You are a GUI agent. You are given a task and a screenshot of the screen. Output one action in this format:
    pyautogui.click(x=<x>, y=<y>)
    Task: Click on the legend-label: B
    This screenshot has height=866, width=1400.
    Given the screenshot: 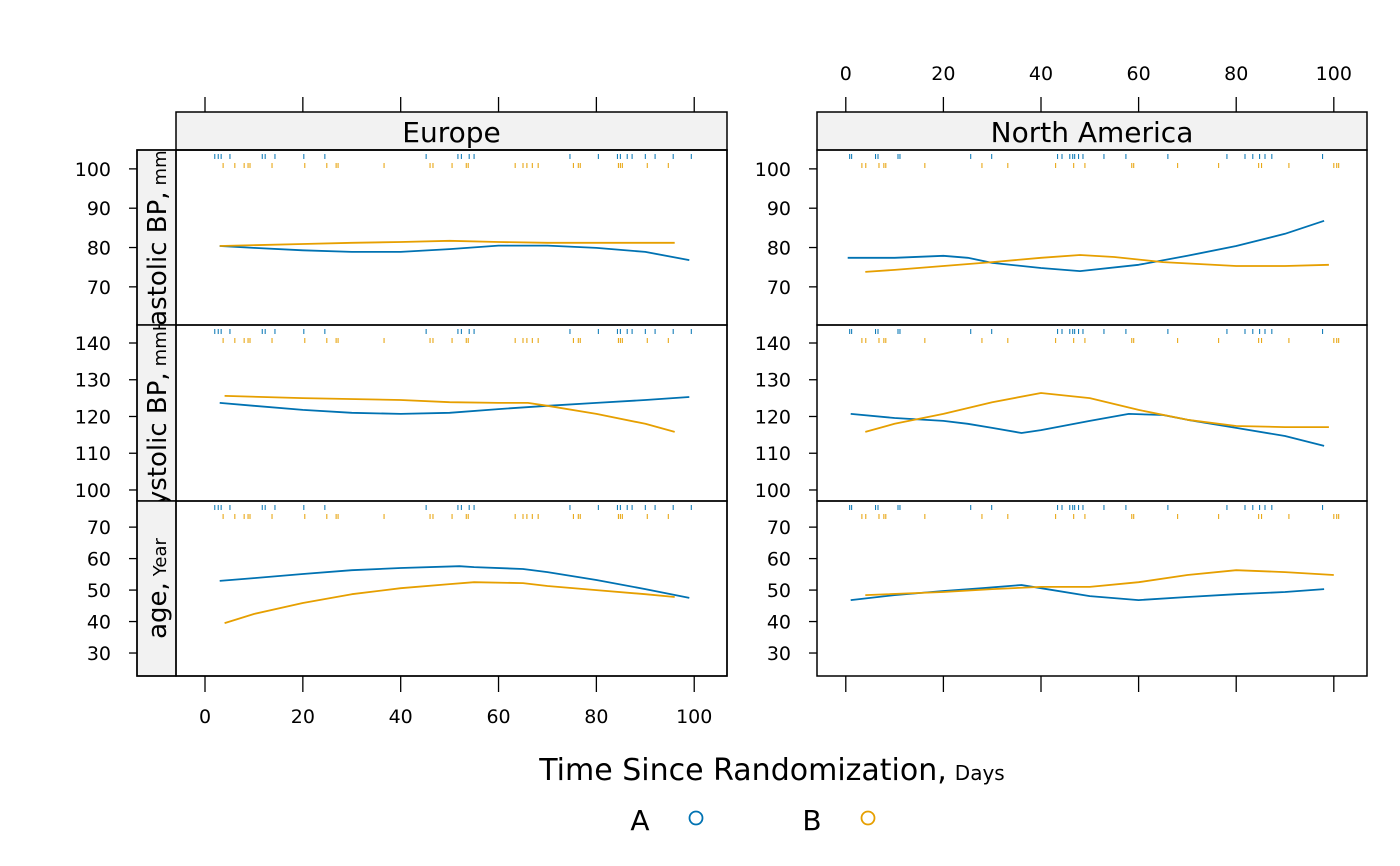 What is the action you would take?
    pyautogui.click(x=811, y=820)
    